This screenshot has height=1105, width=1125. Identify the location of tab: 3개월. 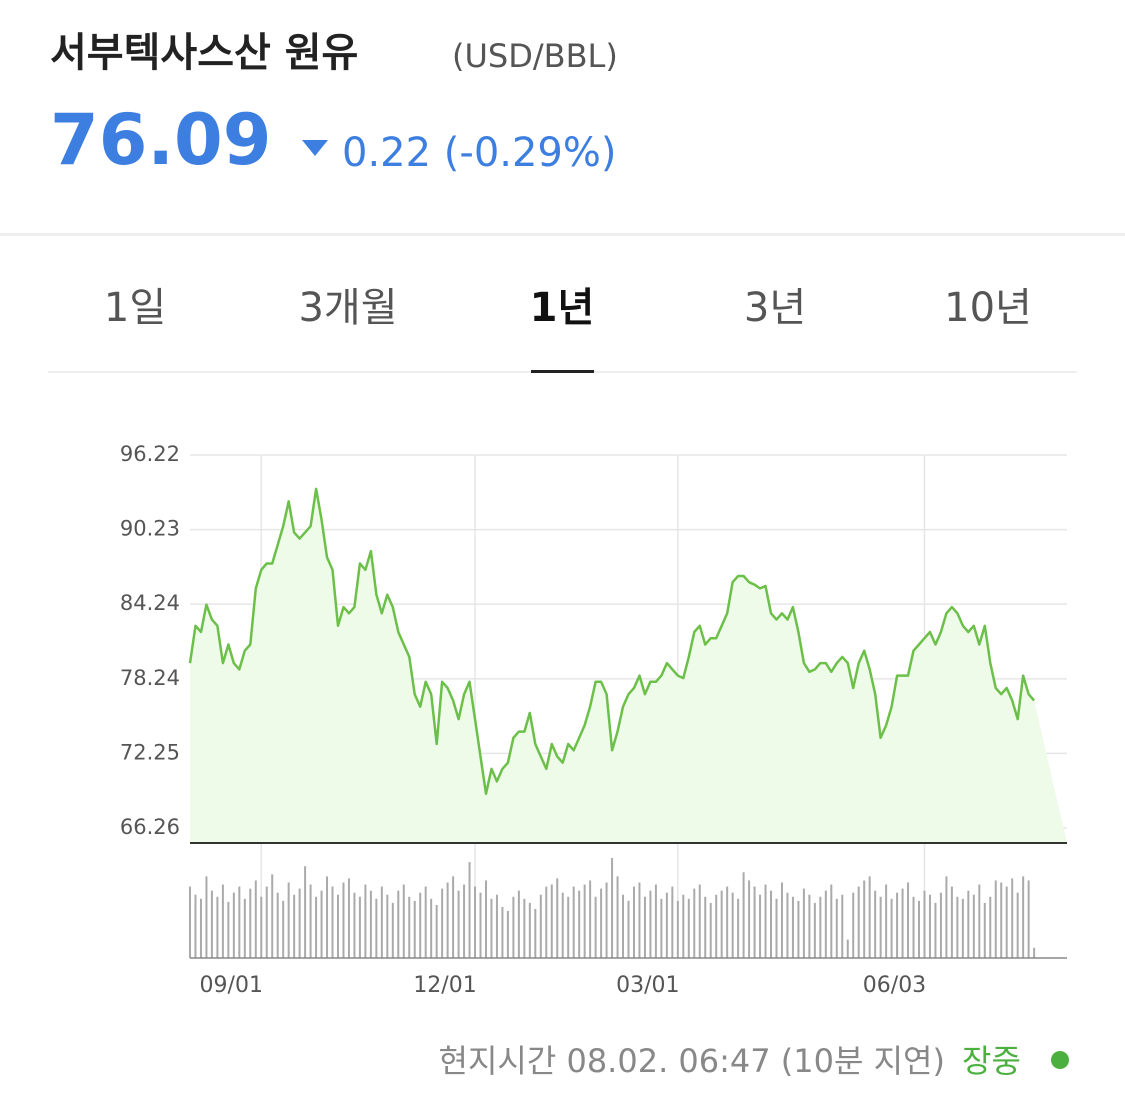
(347, 308).